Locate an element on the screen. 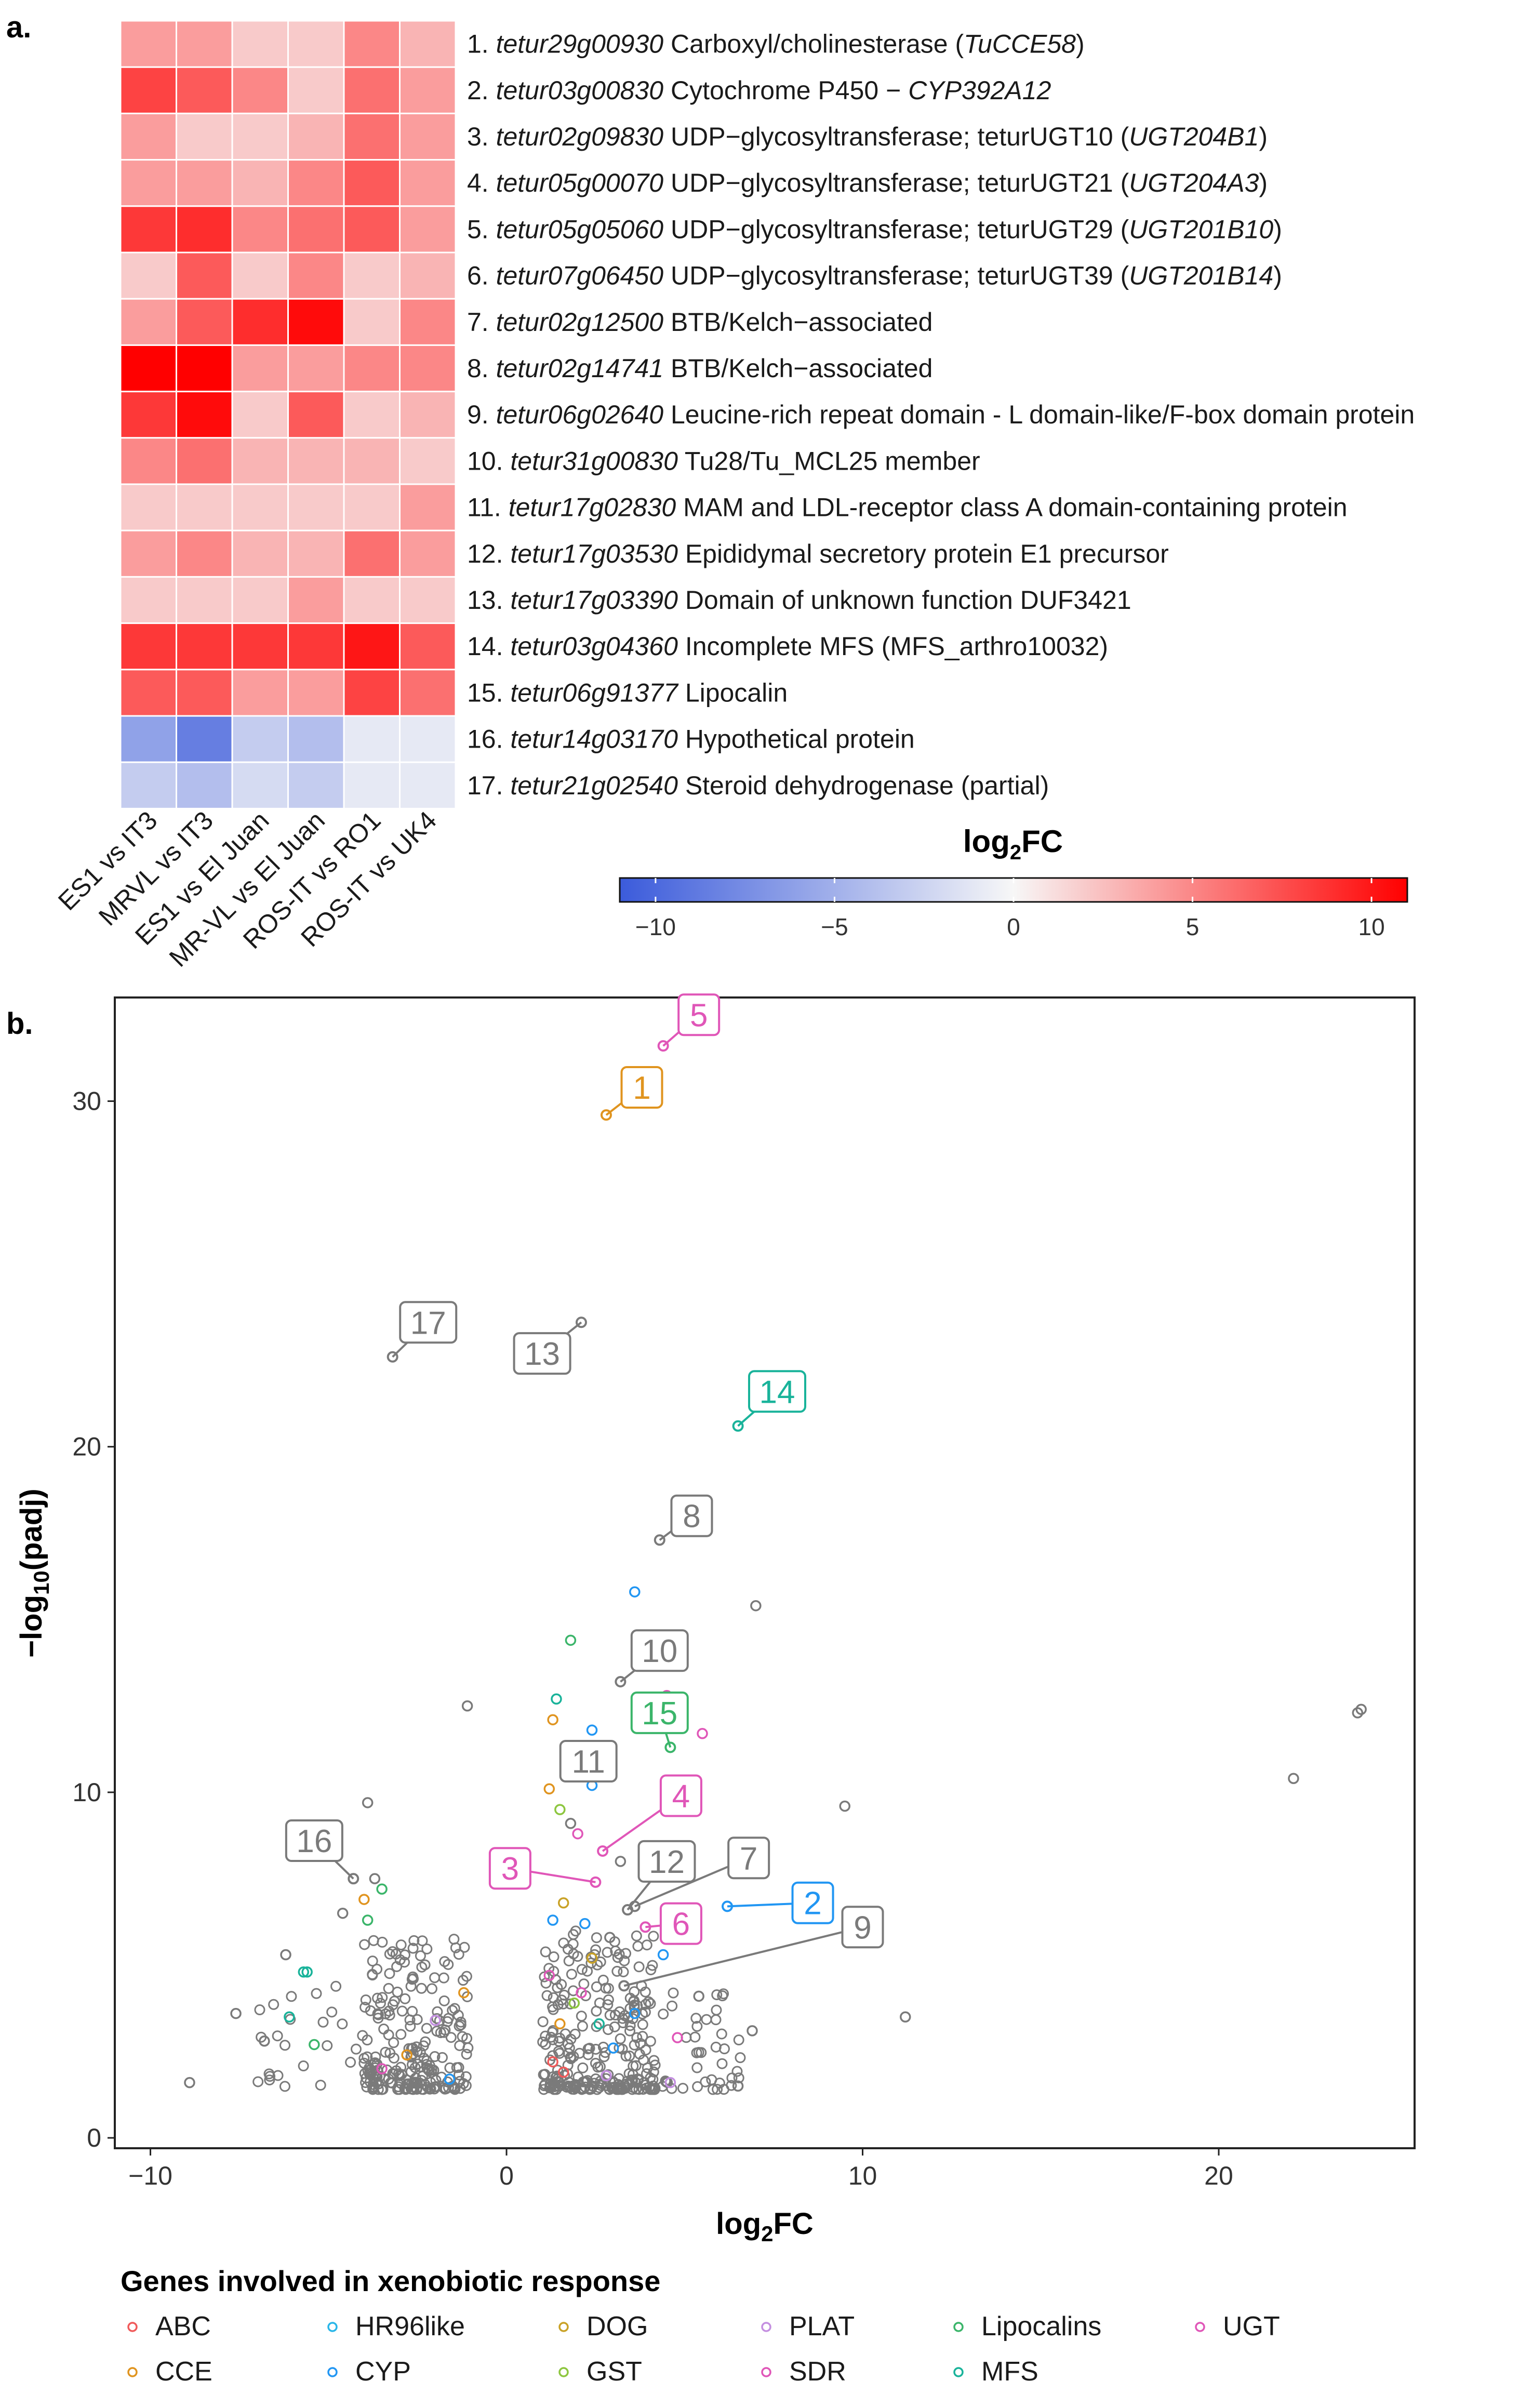 This screenshot has width=1519, height=2408. legend-label: HR96like is located at coordinates (410, 2326).